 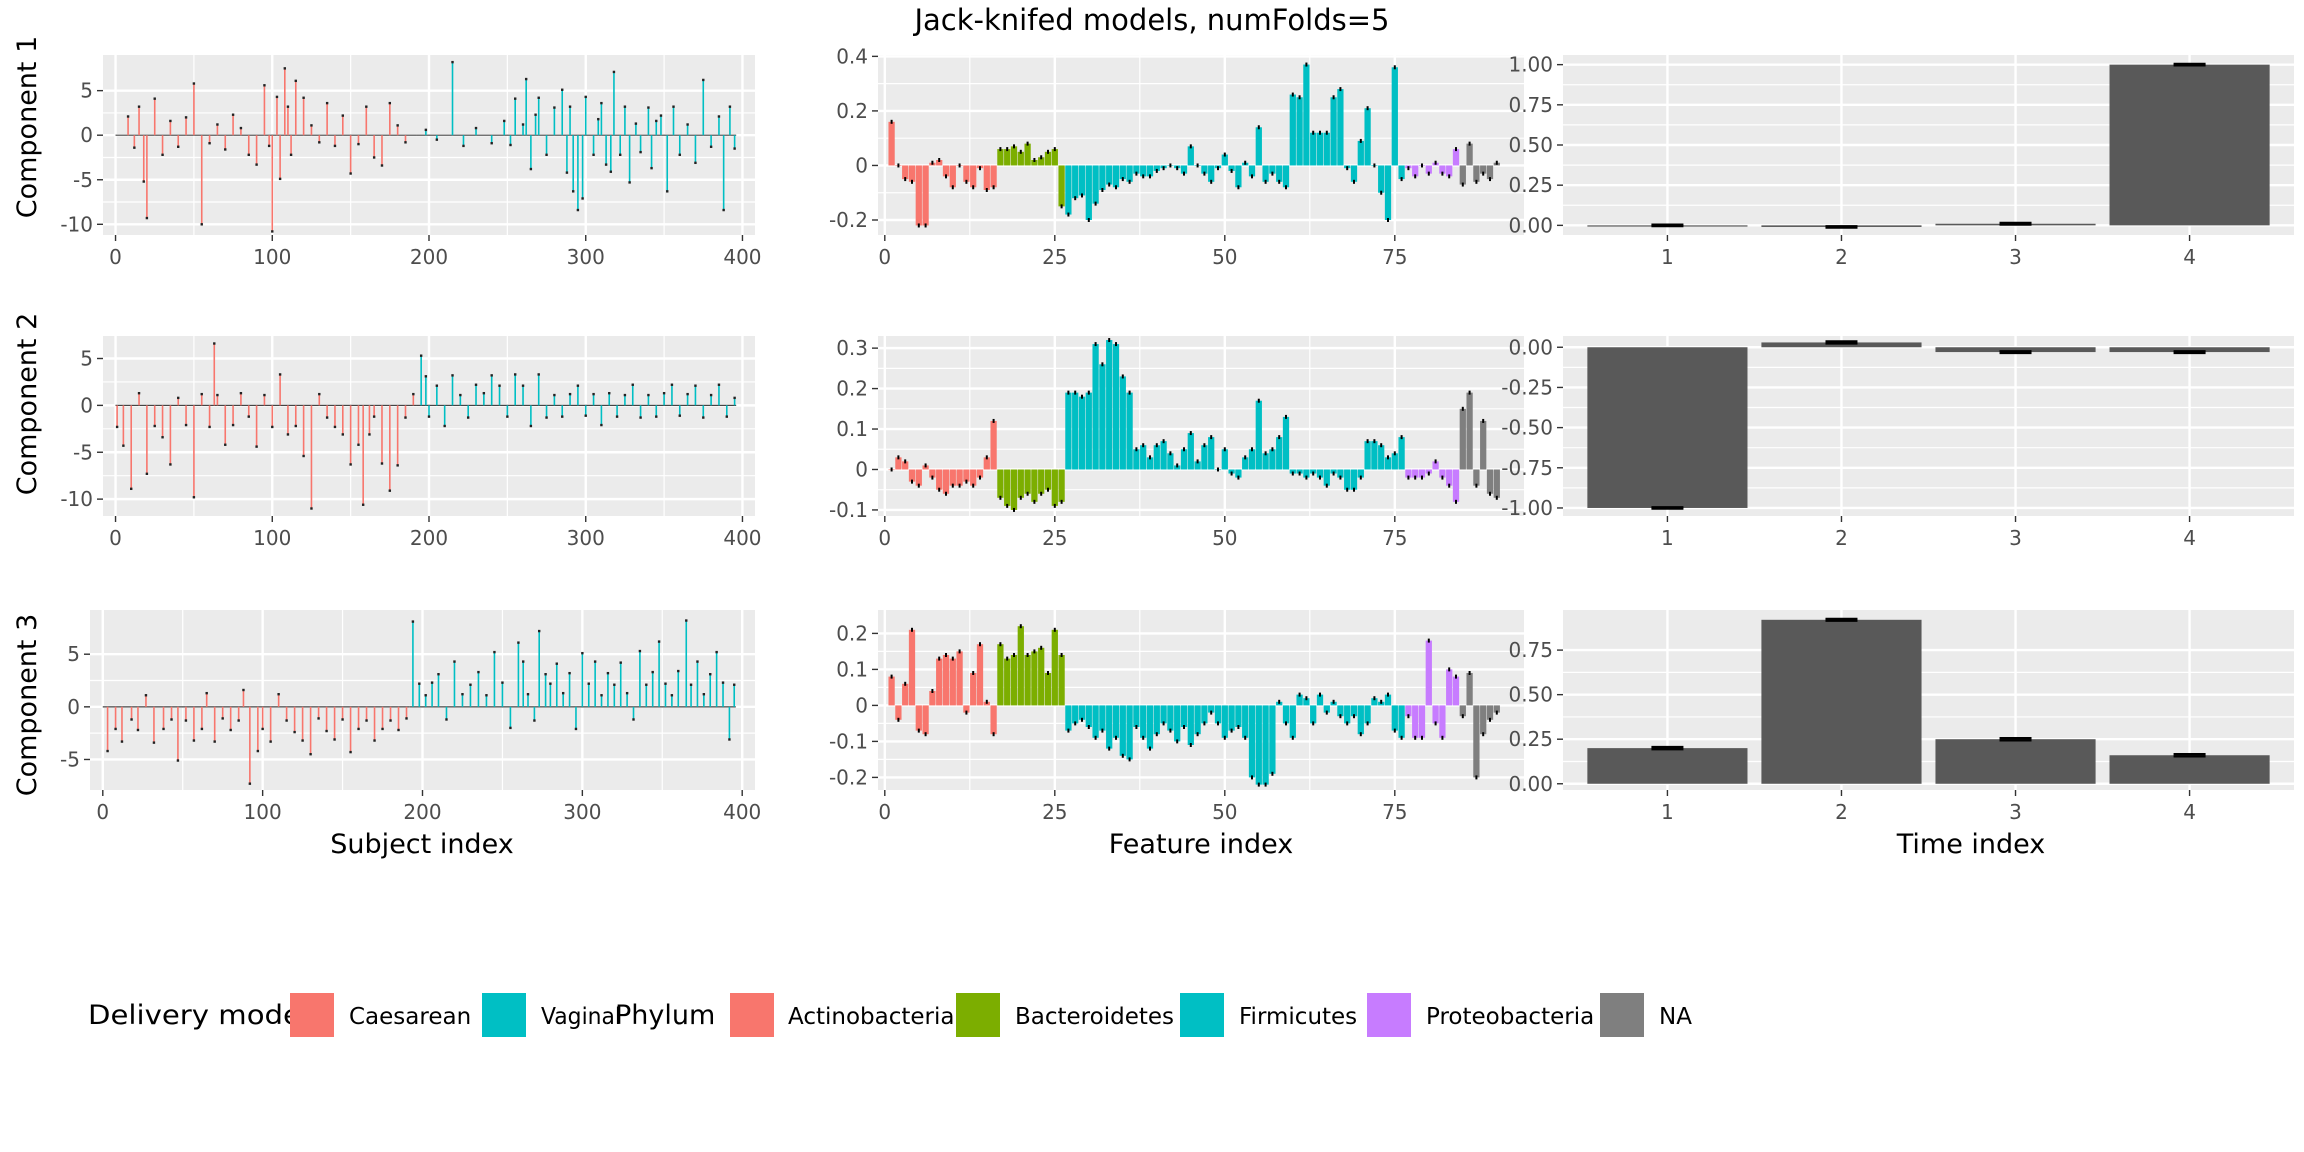 I want to click on x-tick-label: 2, so click(x=1841, y=538).